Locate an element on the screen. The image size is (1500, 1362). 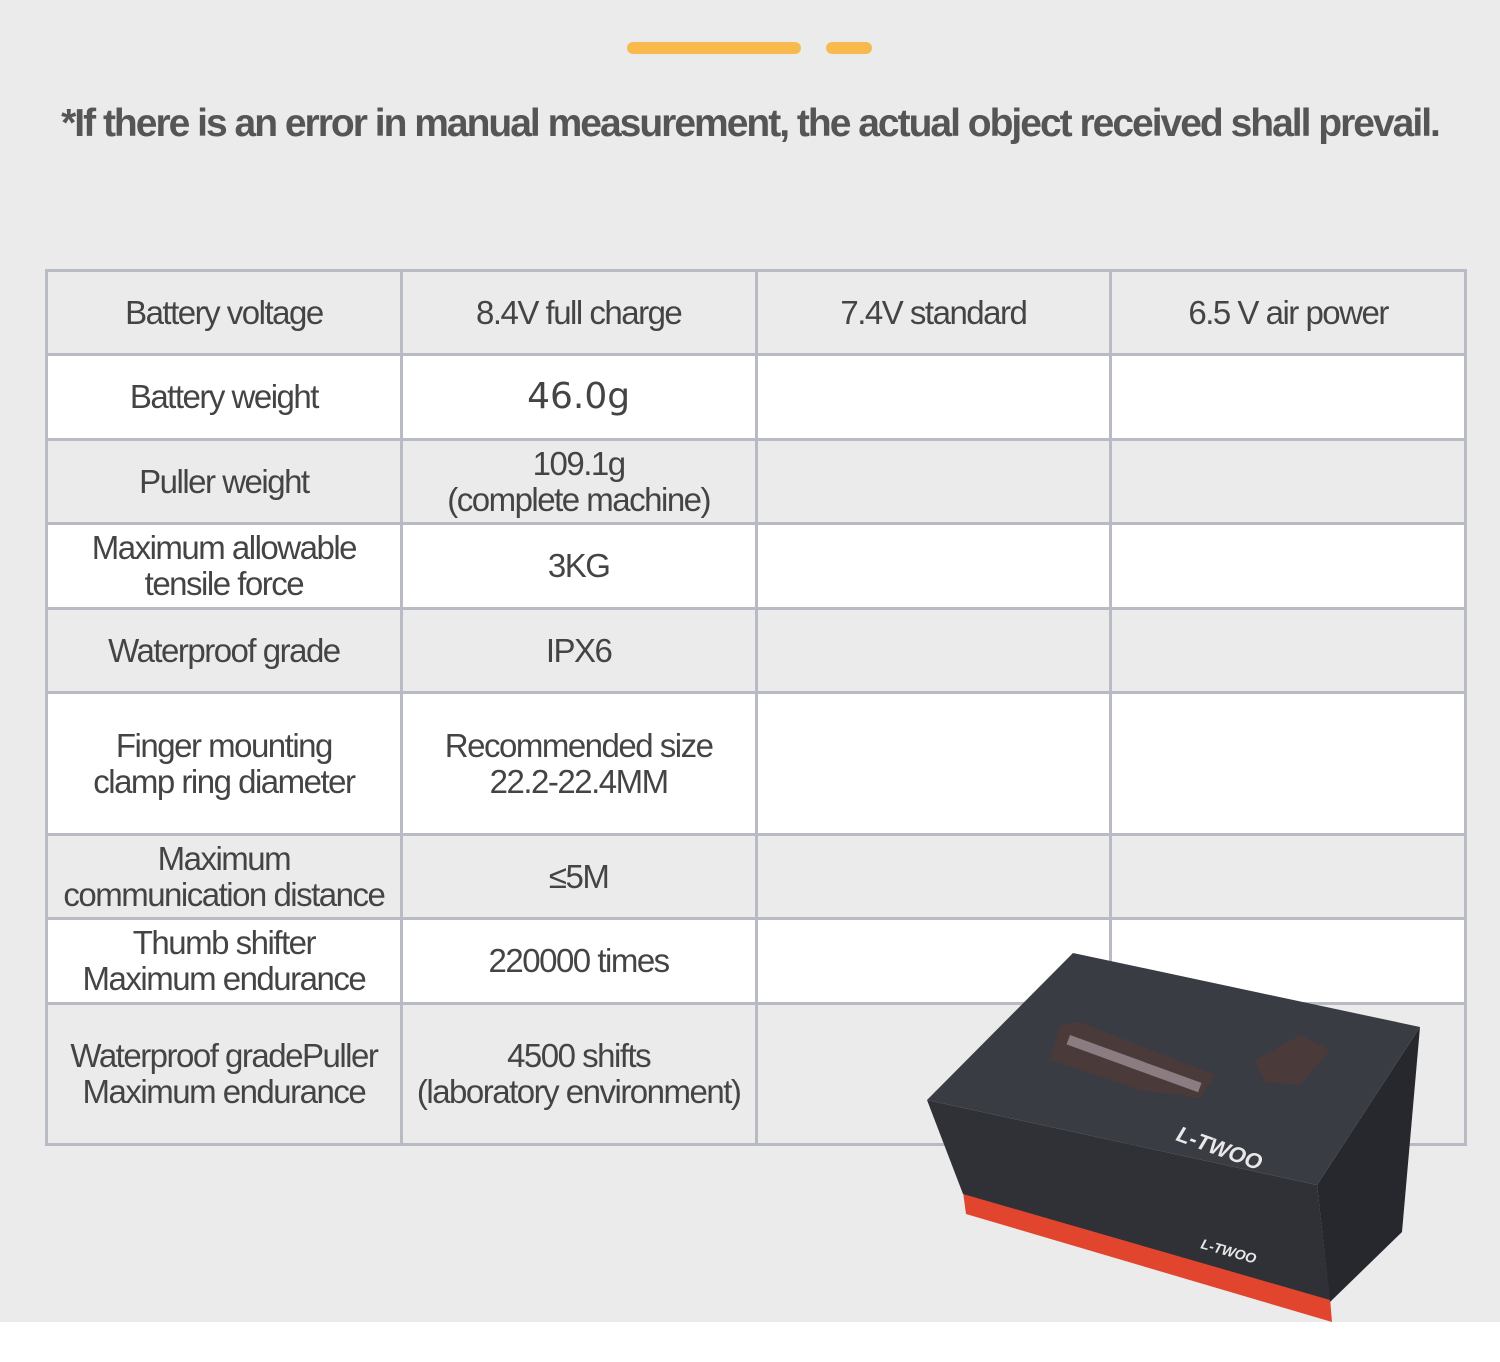
spec-label: Waterproof gradePuller Maximum endurance is located at coordinates (224, 1074).